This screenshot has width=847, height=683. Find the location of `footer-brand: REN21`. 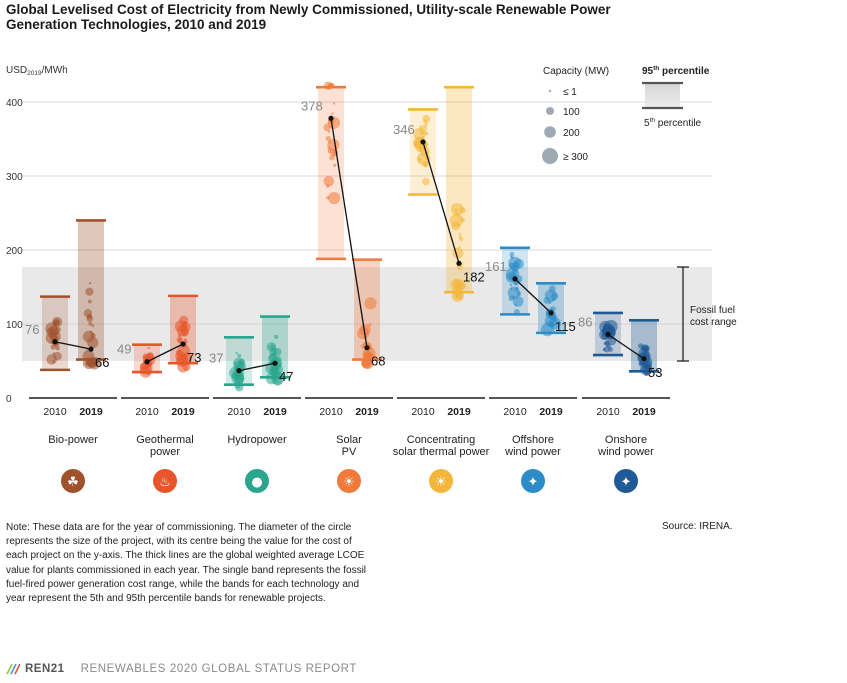

footer-brand: REN21 is located at coordinates (45, 669).